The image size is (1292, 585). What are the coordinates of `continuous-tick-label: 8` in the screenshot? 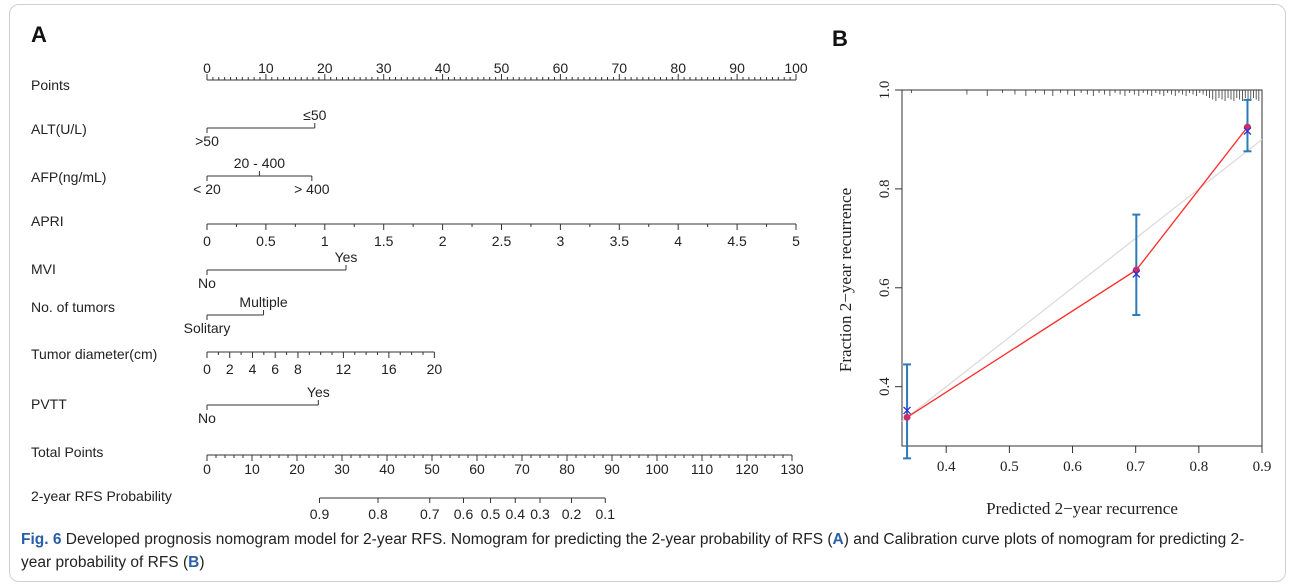 It's located at (298, 369).